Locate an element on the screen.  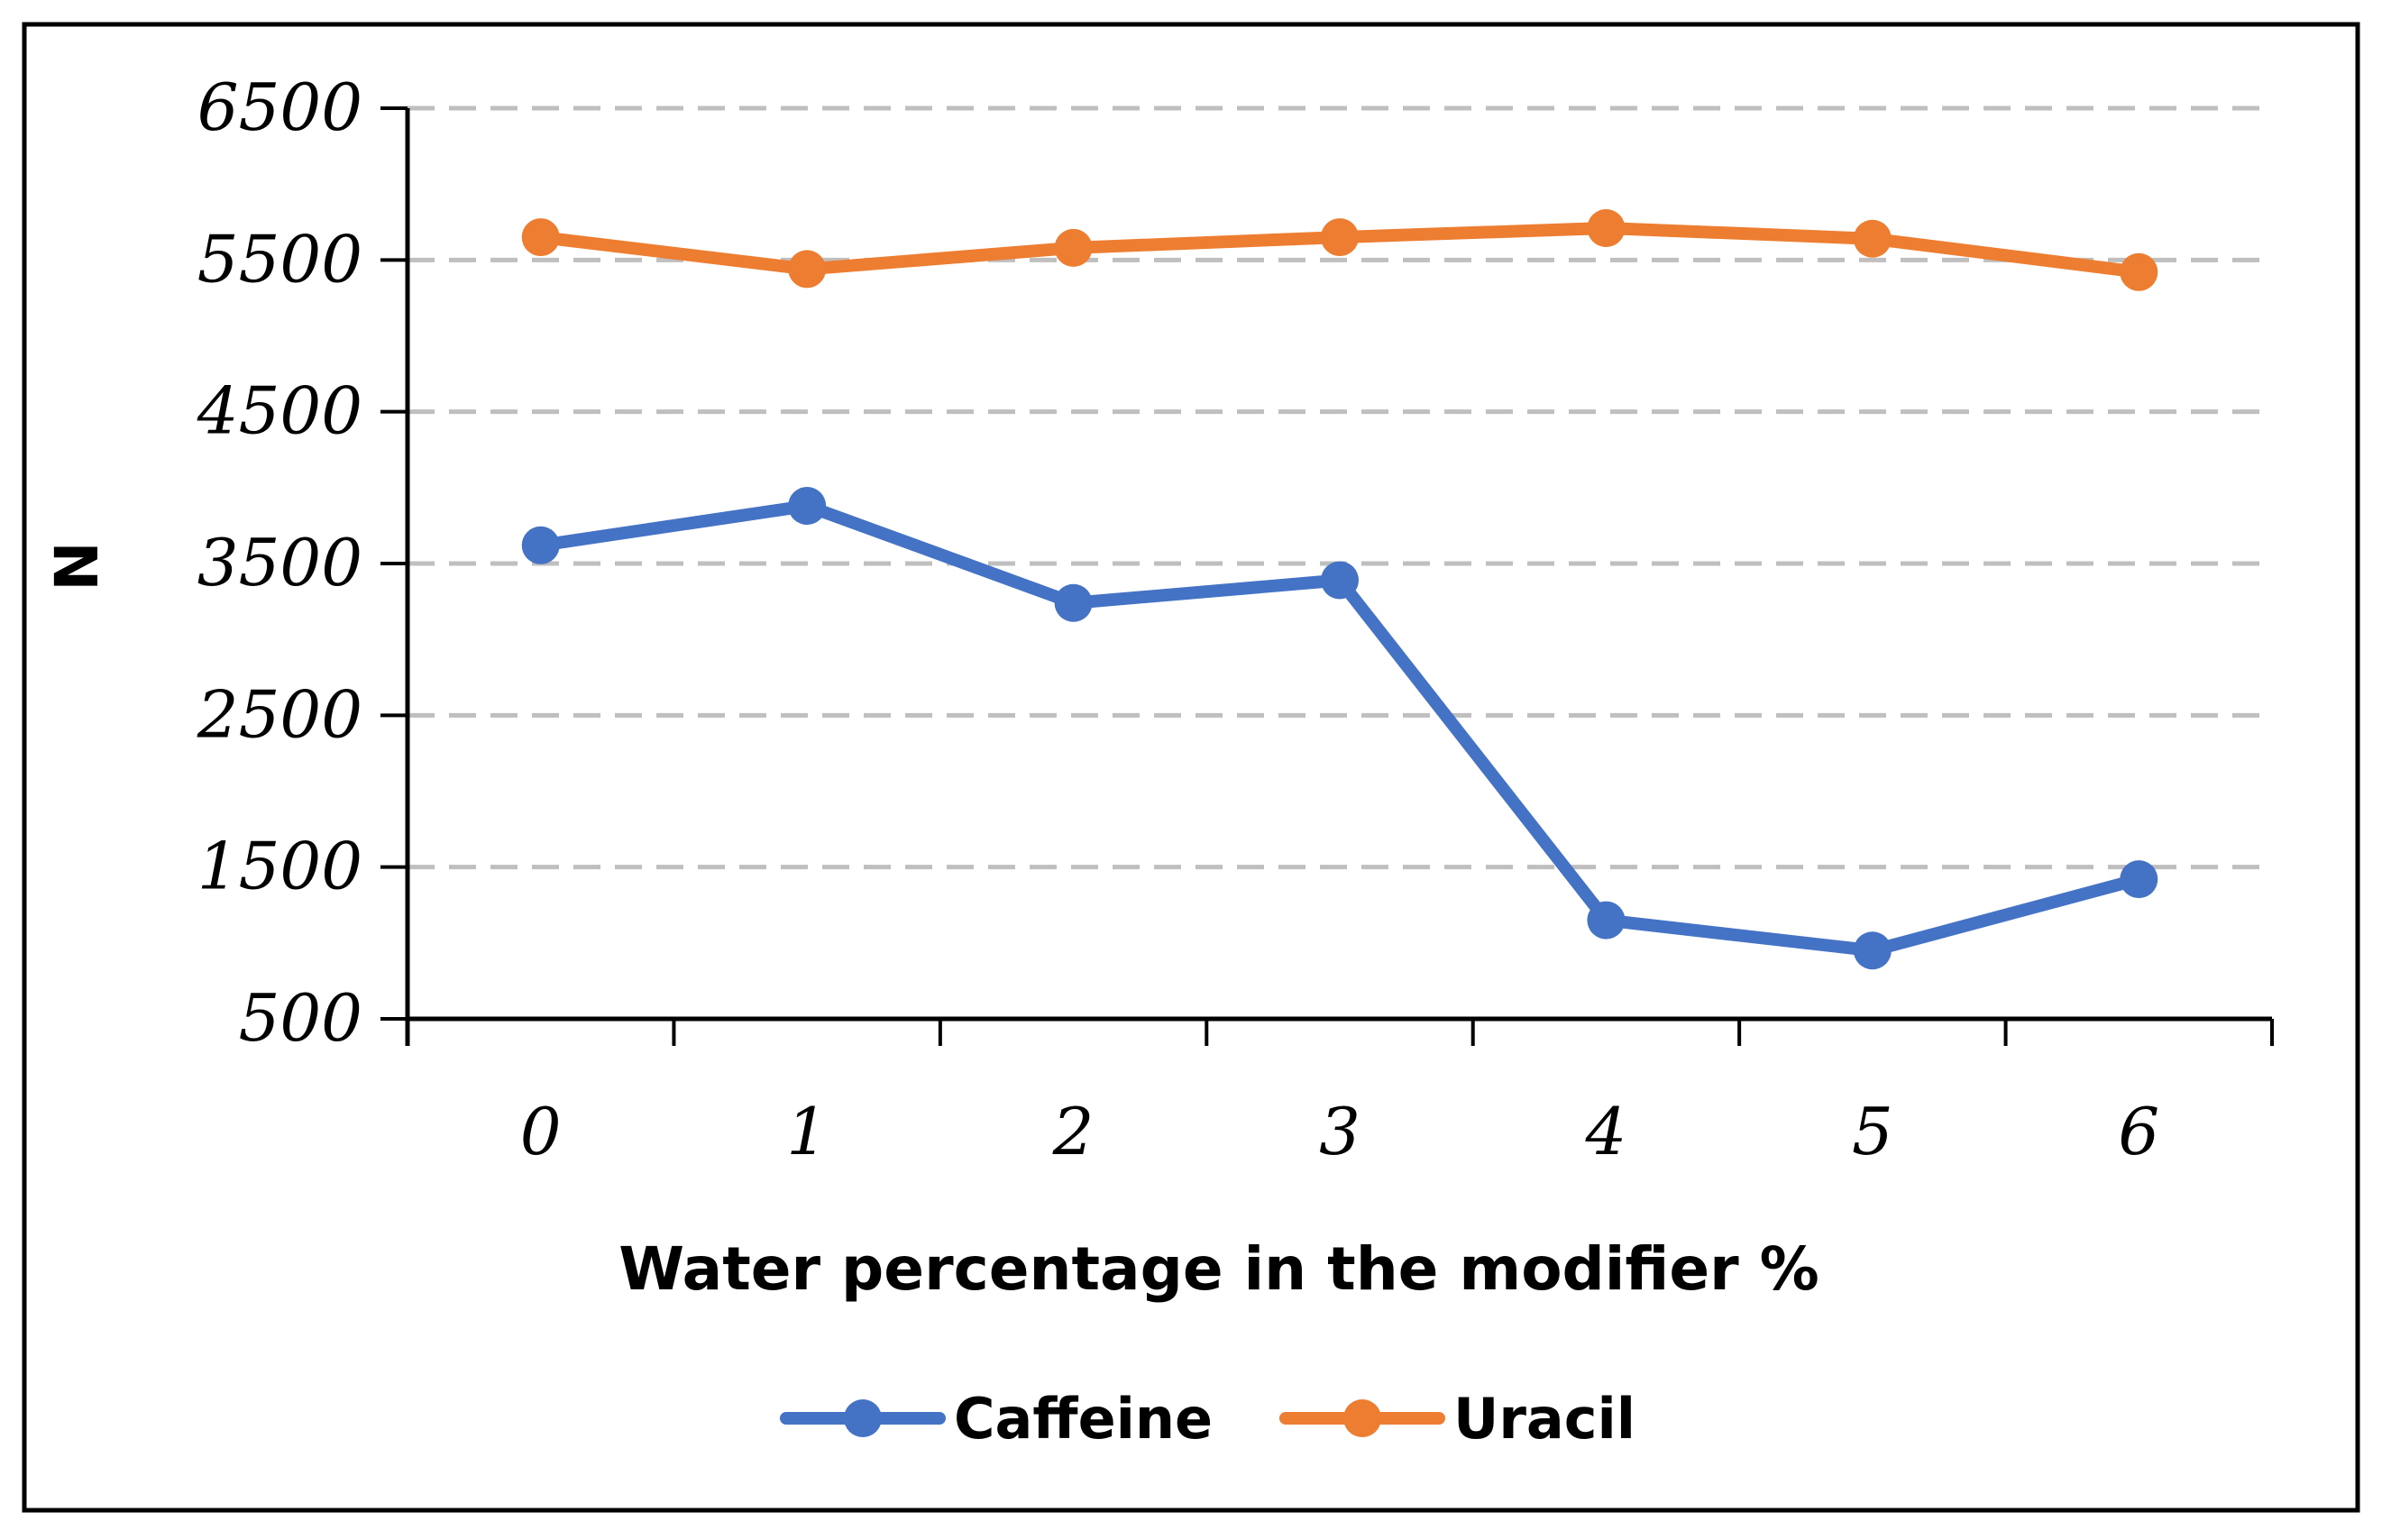
x-tick-labels: 0 1 2 3 4 5 6 is located at coordinates (1339, 1131).